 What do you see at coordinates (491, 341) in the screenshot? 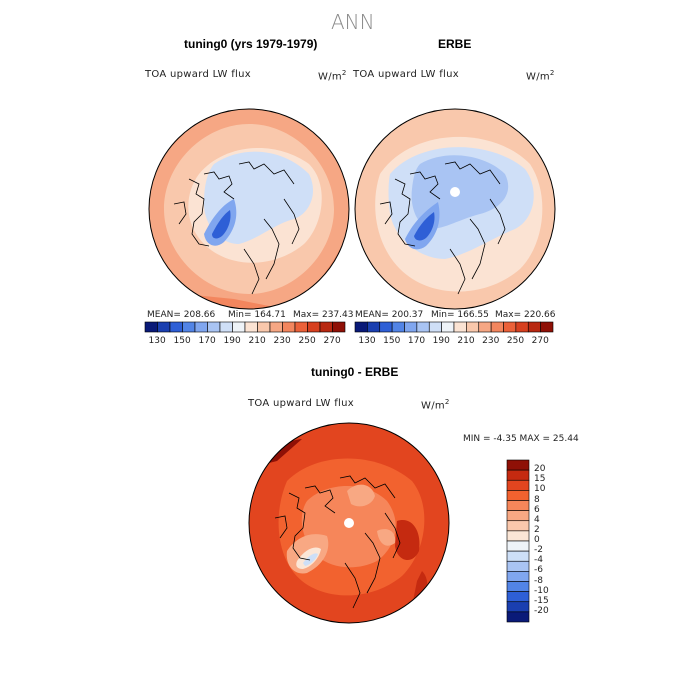
I see `colorbar-tick-label: 230` at bounding box center [491, 341].